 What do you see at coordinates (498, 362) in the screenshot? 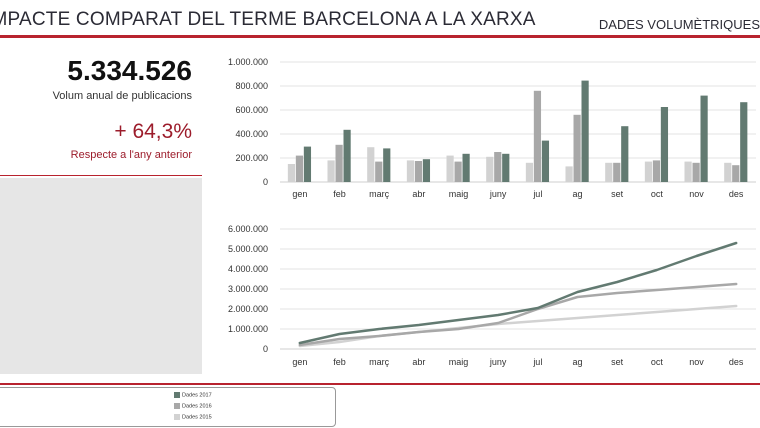
I see `line-x-tick-label: juny` at bounding box center [498, 362].